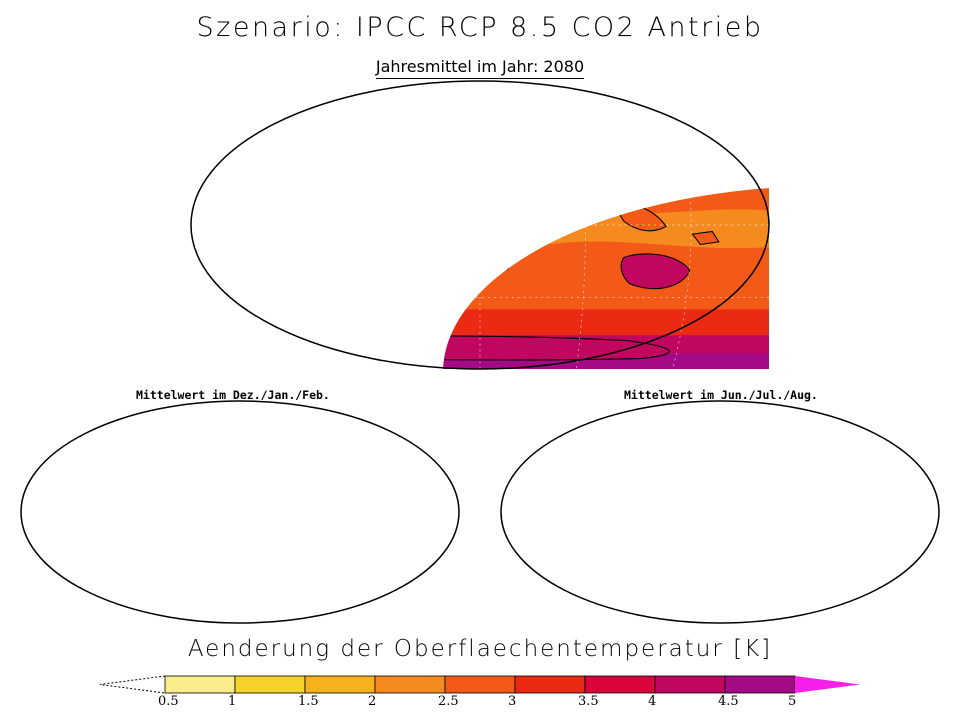 The height and width of the screenshot is (720, 960). I want to click on colorbar-tick-label: 3, so click(512, 701).